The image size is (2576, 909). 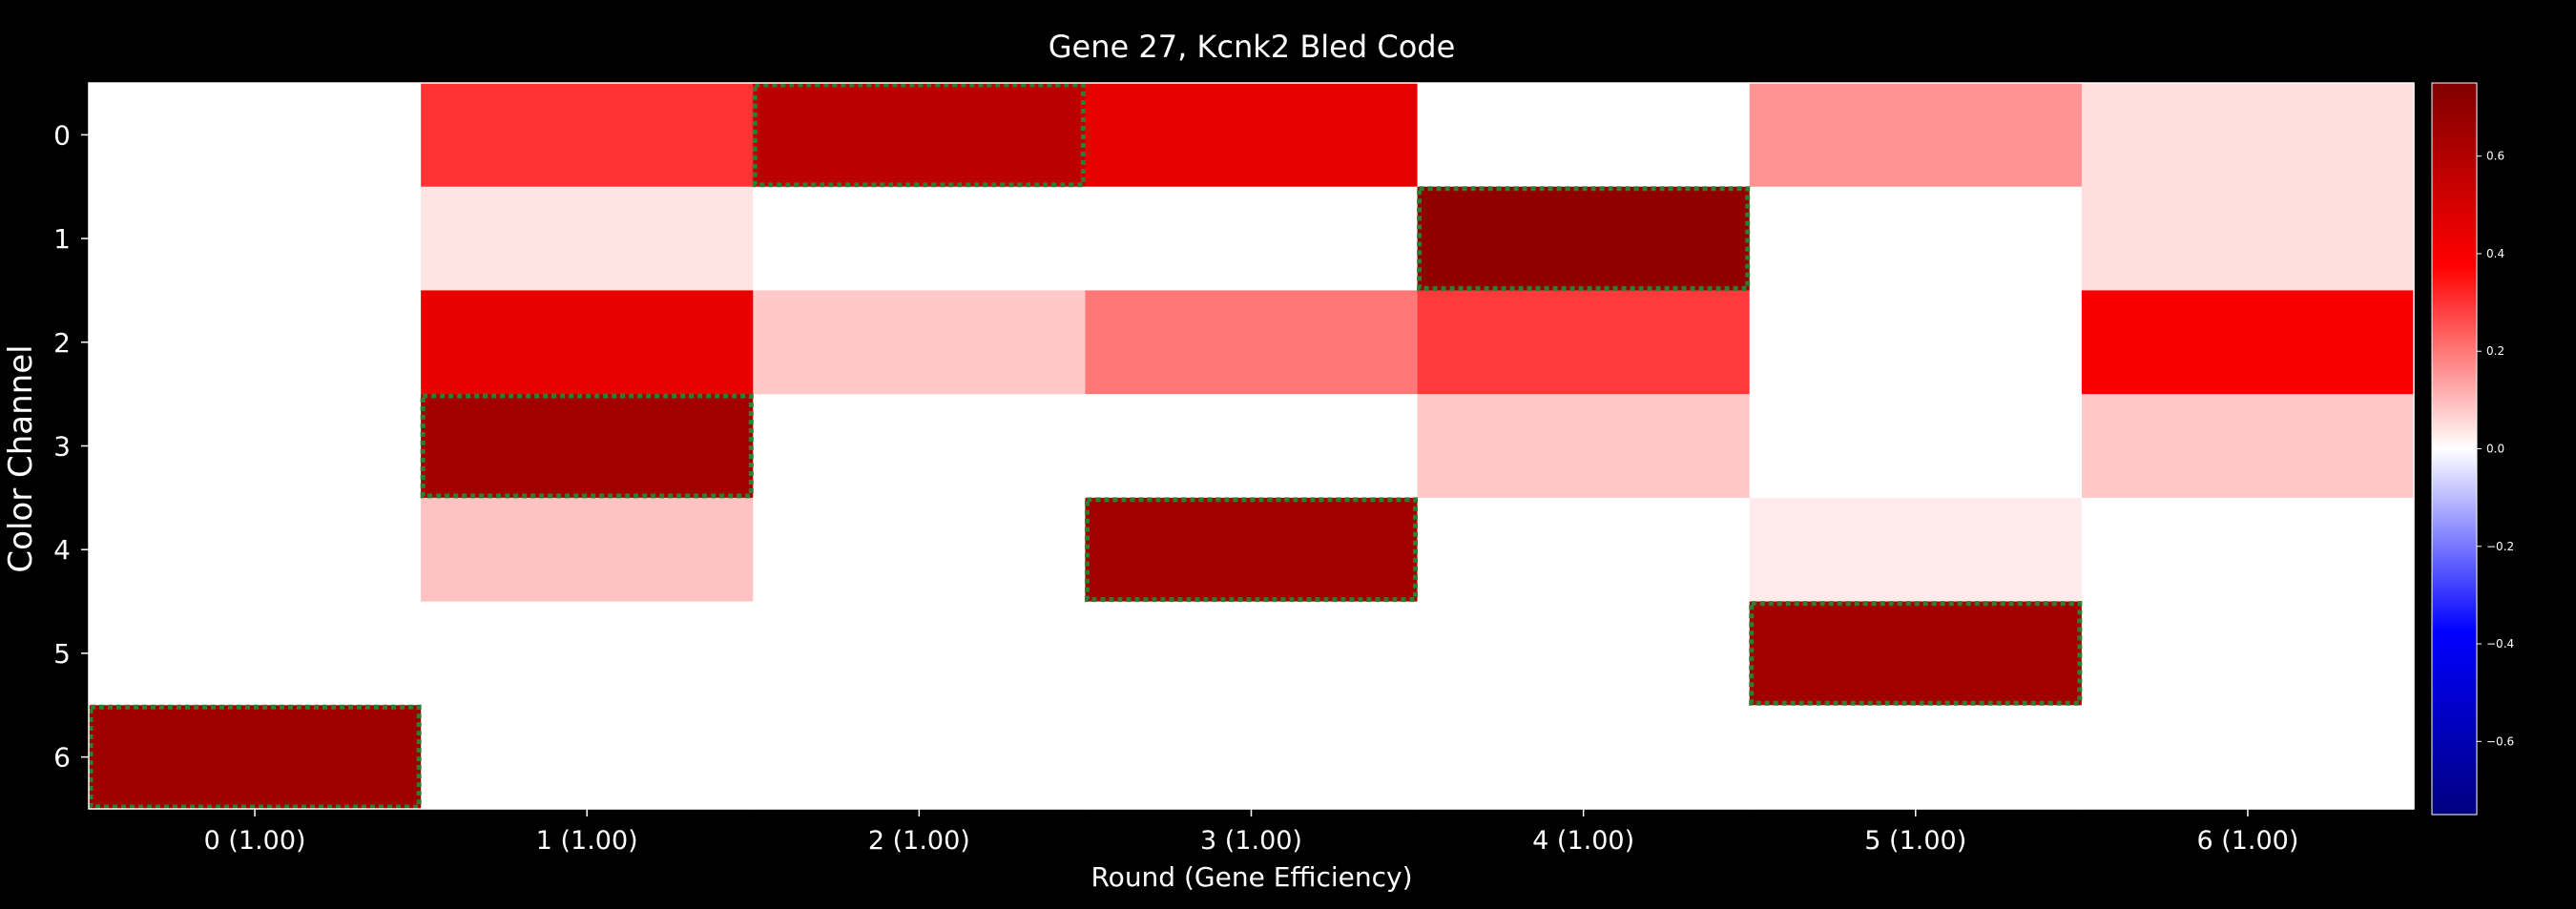 I want to click on colorbar-tick-label: −0.4, so click(x=2500, y=644).